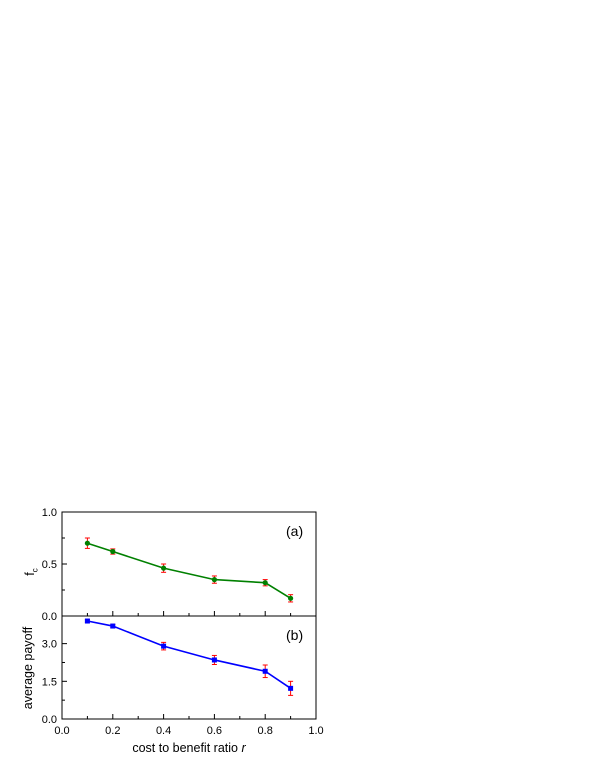 The width and height of the screenshot is (599, 776). I want to click on panel-b-series-line, so click(189, 655).